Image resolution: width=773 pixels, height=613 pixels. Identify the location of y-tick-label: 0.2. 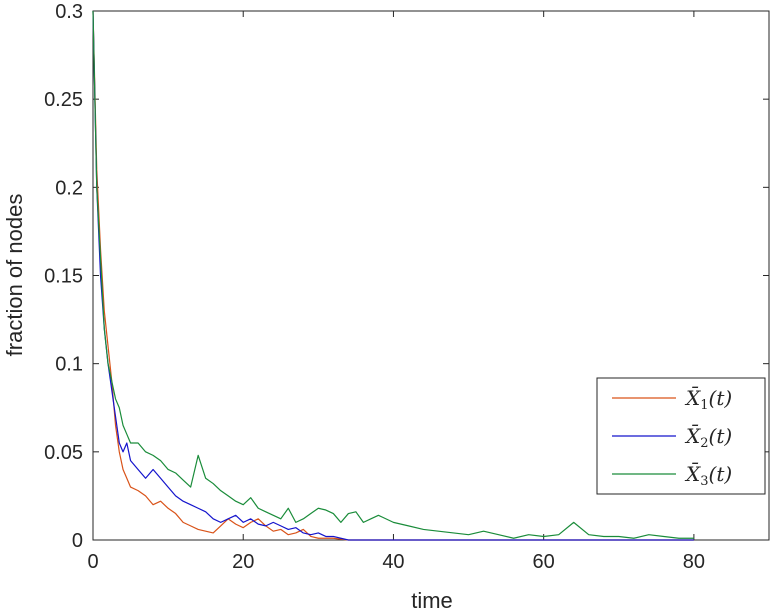
(69, 188).